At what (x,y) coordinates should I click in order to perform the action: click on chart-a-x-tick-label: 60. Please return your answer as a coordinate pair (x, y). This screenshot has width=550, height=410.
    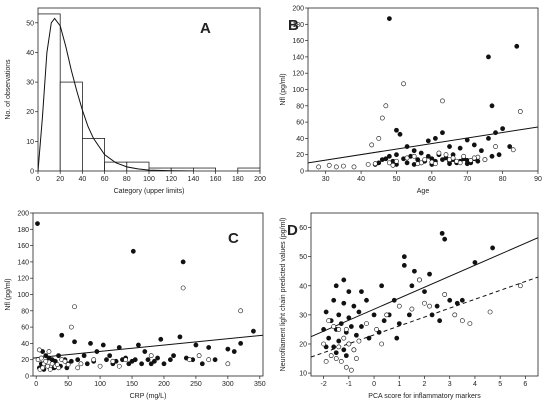
    Looking at the image, I should click on (105, 179).